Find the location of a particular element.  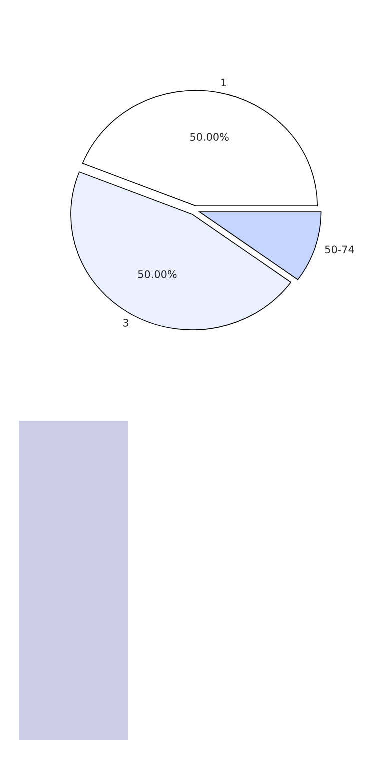

slice-label: 1 is located at coordinates (224, 82).